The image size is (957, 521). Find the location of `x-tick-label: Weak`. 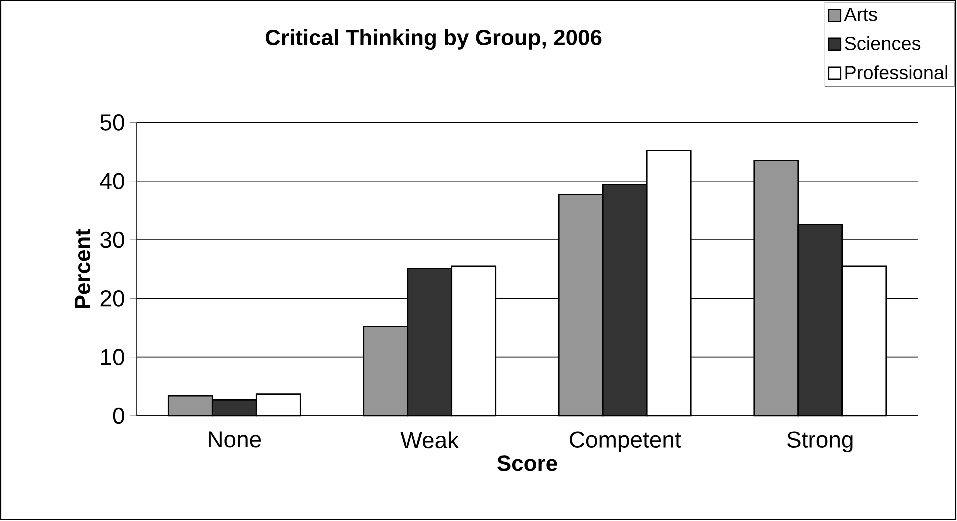

x-tick-label: Weak is located at coordinates (430, 440).